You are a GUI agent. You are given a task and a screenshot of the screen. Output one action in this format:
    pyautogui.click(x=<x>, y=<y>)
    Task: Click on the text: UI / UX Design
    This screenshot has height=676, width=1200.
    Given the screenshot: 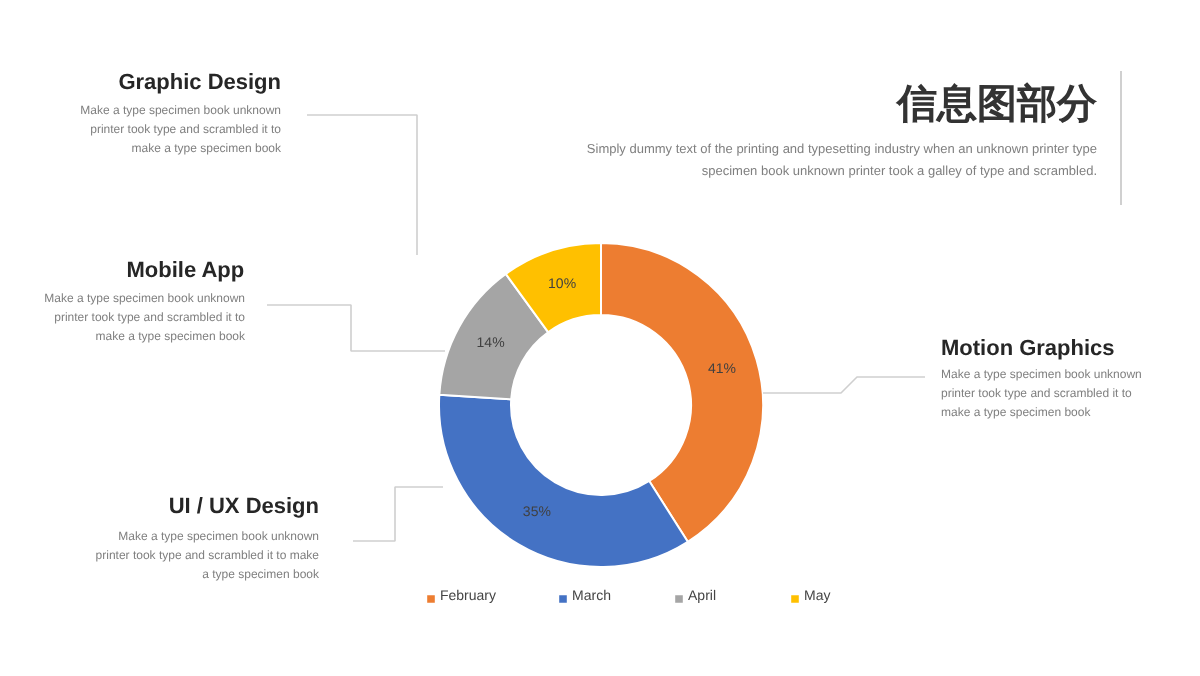 What is the action you would take?
    pyautogui.click(x=244, y=507)
    